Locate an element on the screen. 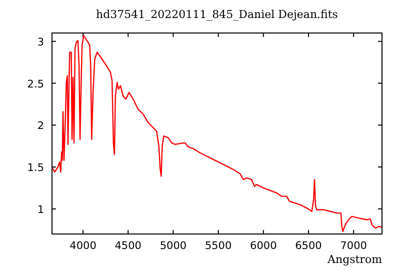  x-tick-label: 5500 is located at coordinates (218, 246).